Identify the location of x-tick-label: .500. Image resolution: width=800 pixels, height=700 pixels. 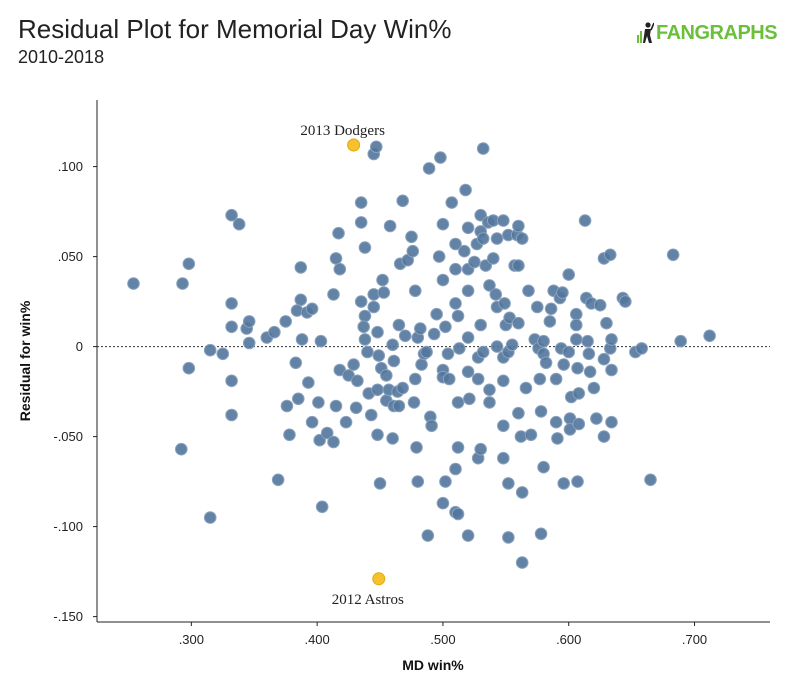
(442, 639).